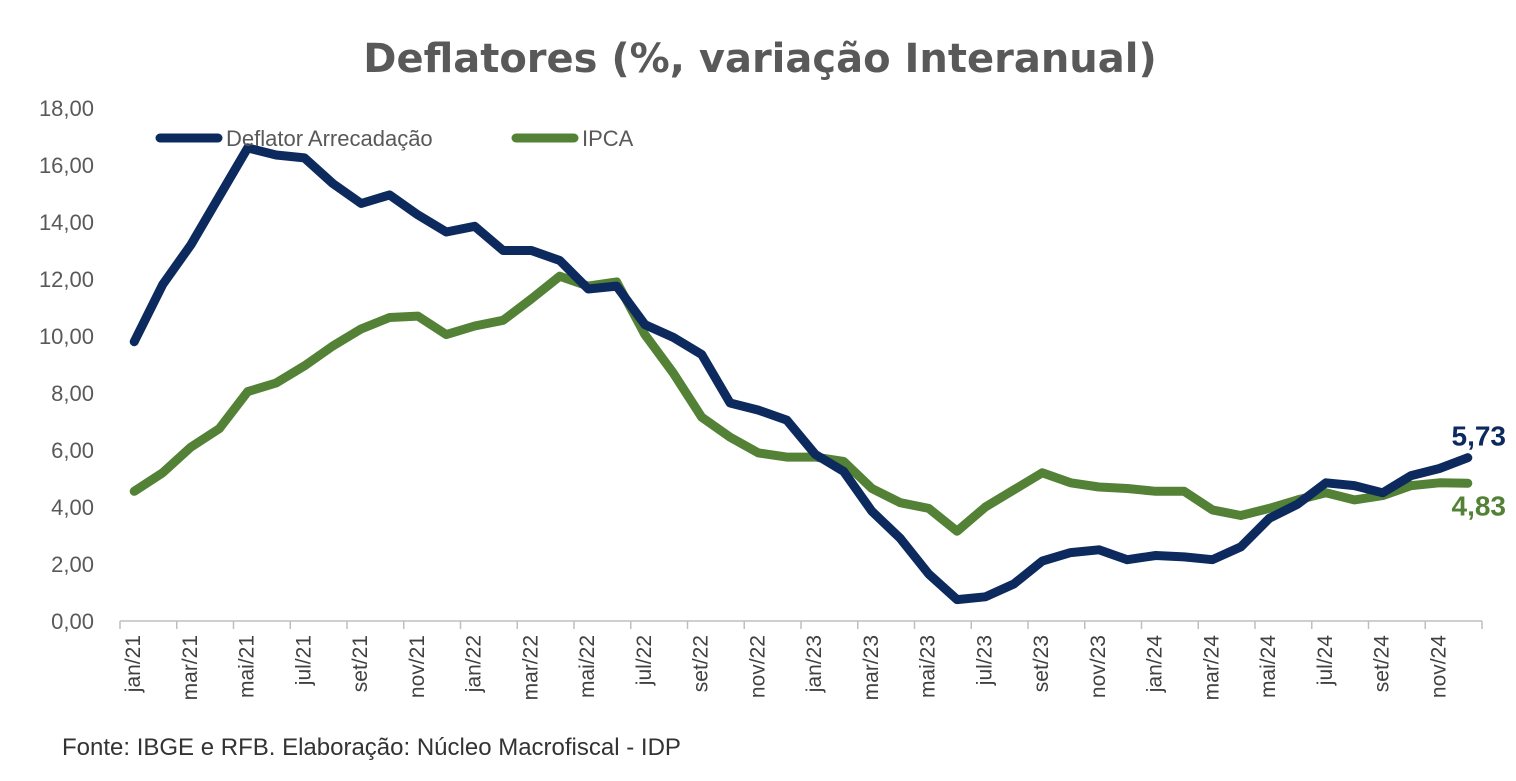 The width and height of the screenshot is (1516, 781). Describe the element at coordinates (303, 660) in the screenshot. I see `x-tick-label: jul/21` at that location.